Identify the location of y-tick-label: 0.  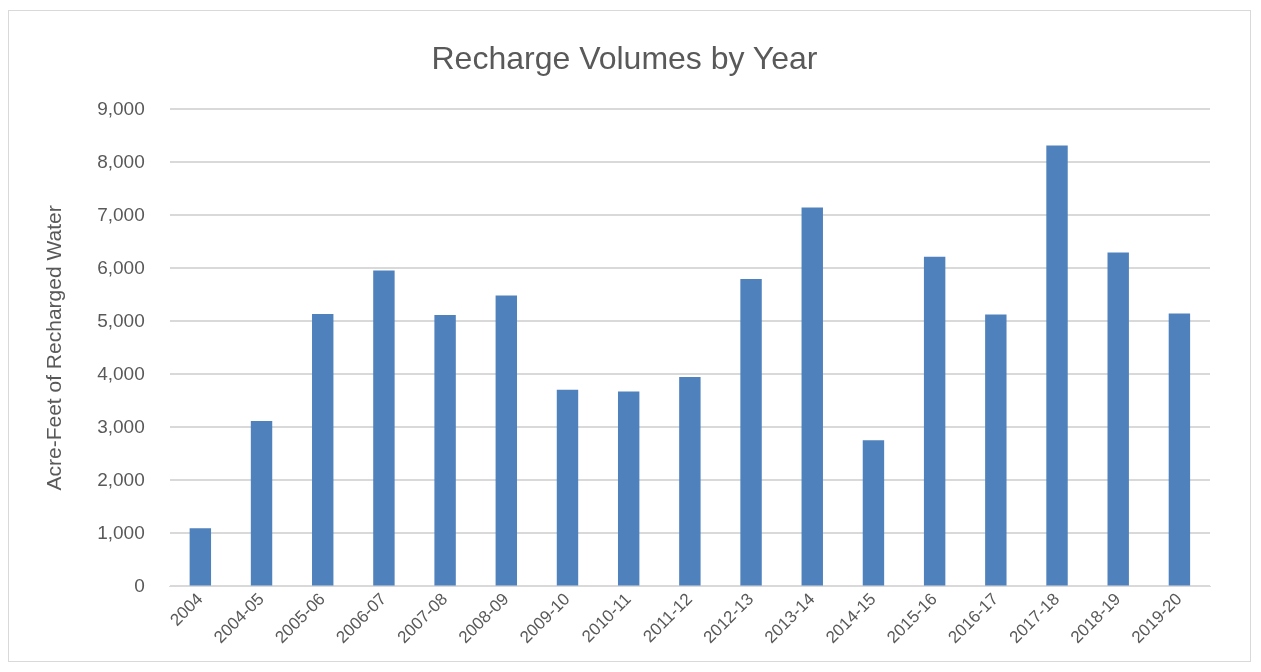
(139, 585).